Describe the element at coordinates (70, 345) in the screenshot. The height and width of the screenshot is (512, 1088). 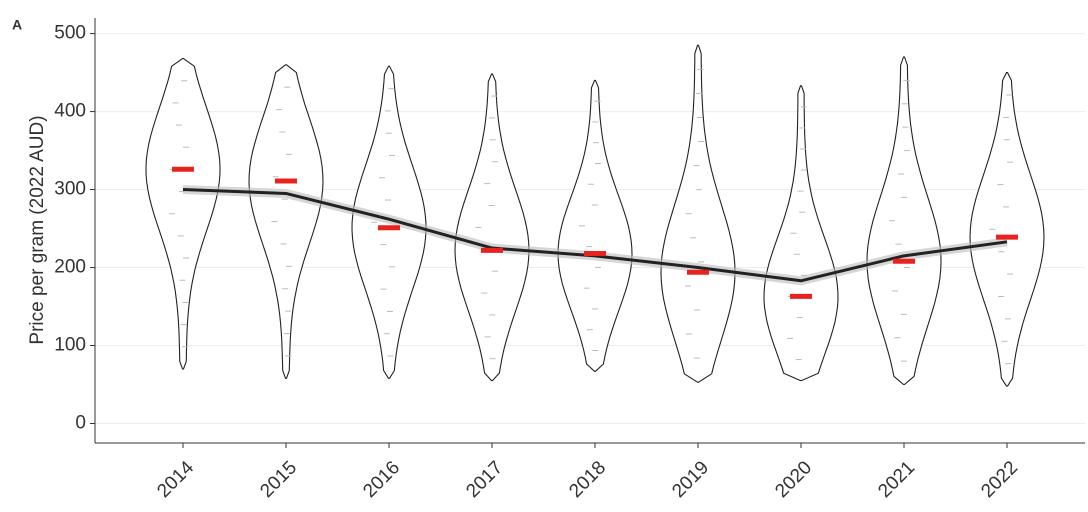
I see `y-tick-label: 100` at that location.